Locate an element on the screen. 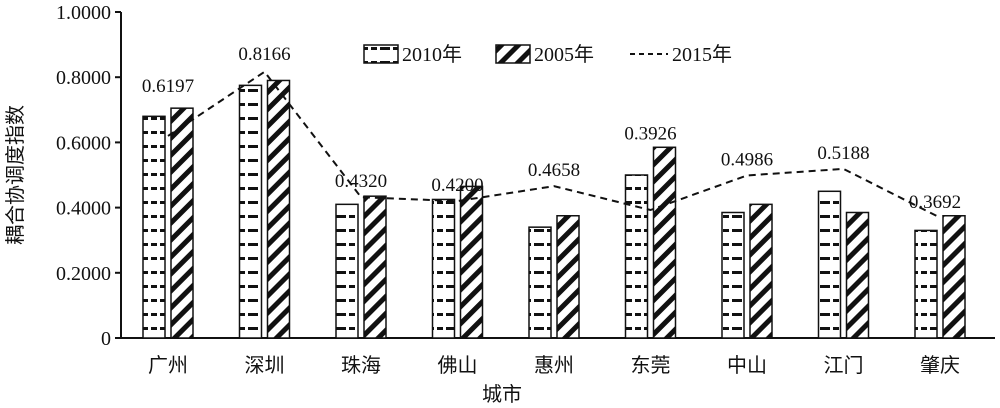 The height and width of the screenshot is (408, 1000). legend: 2010年 2005年 2015年 is located at coordinates (547, 54).